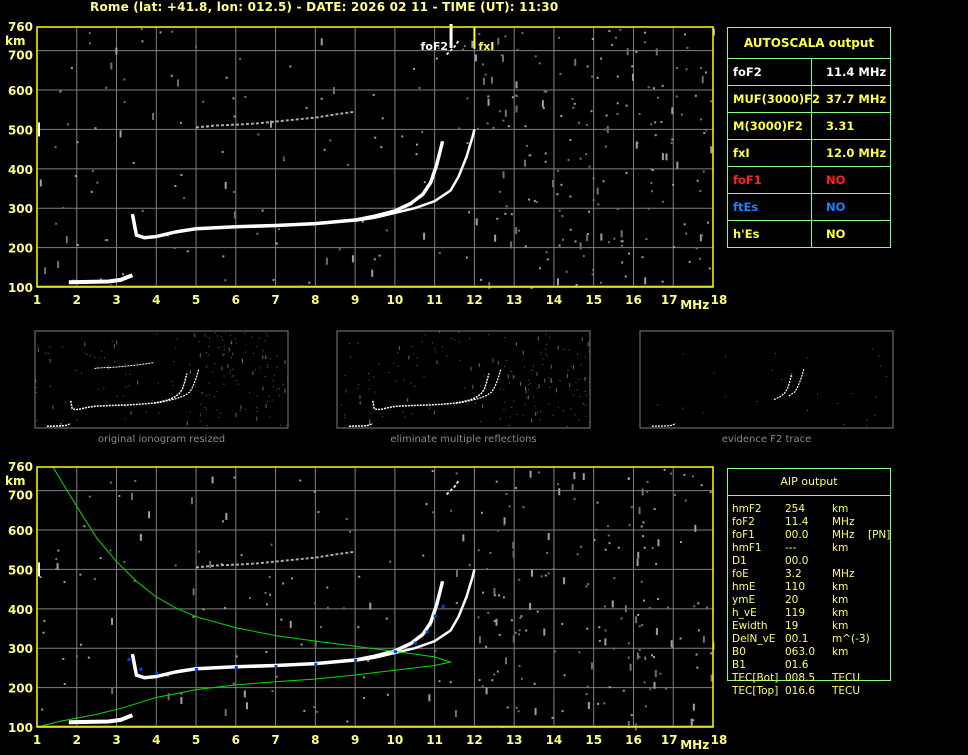  I want to click on x-tick-label: 4, so click(156, 300).